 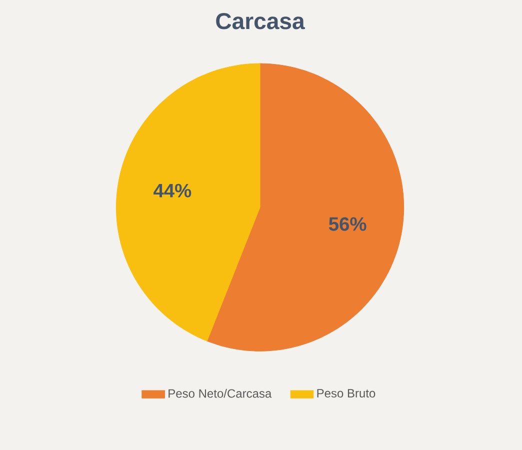 What do you see at coordinates (346, 393) in the screenshot?
I see `legend-label: Peso Bruto` at bounding box center [346, 393].